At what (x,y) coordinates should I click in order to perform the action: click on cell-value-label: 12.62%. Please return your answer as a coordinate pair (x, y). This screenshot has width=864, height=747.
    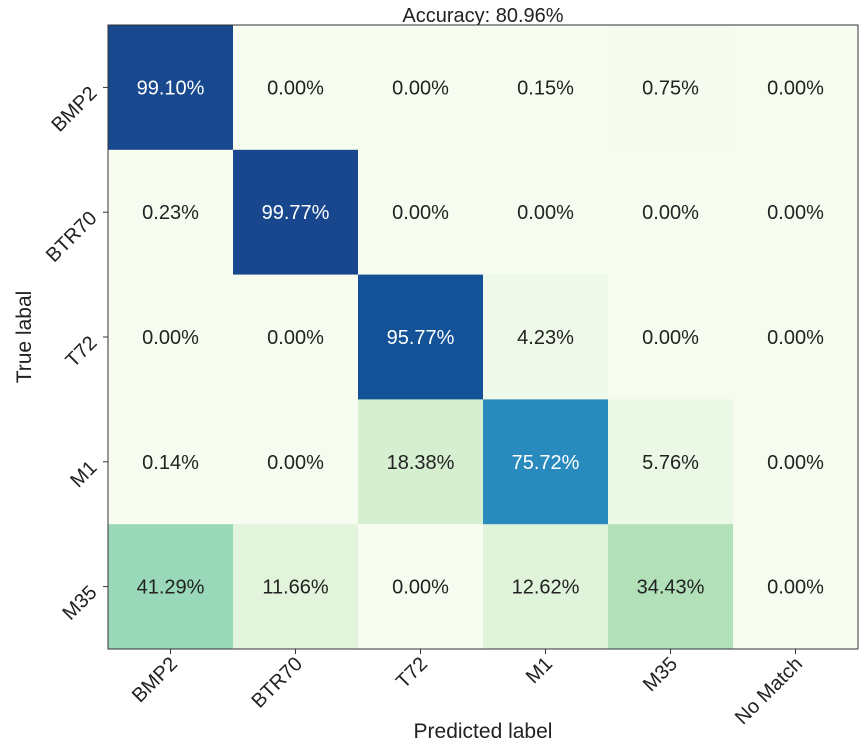
    Looking at the image, I should click on (546, 588).